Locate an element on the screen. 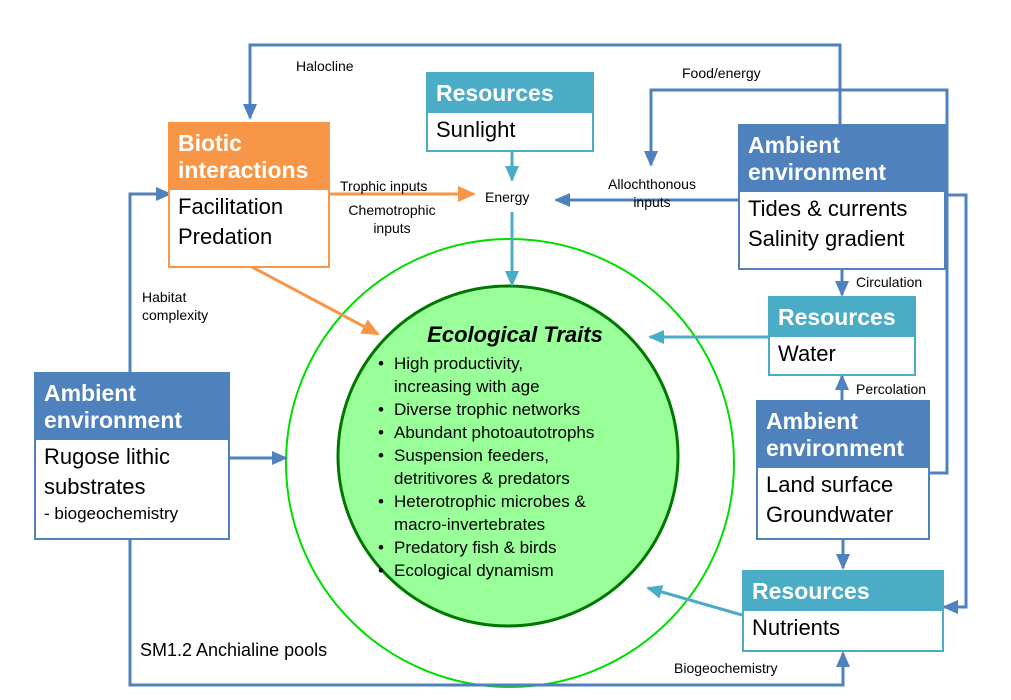 This screenshot has width=1011, height=700. resource-nutrients: Nutrients is located at coordinates (796, 627).